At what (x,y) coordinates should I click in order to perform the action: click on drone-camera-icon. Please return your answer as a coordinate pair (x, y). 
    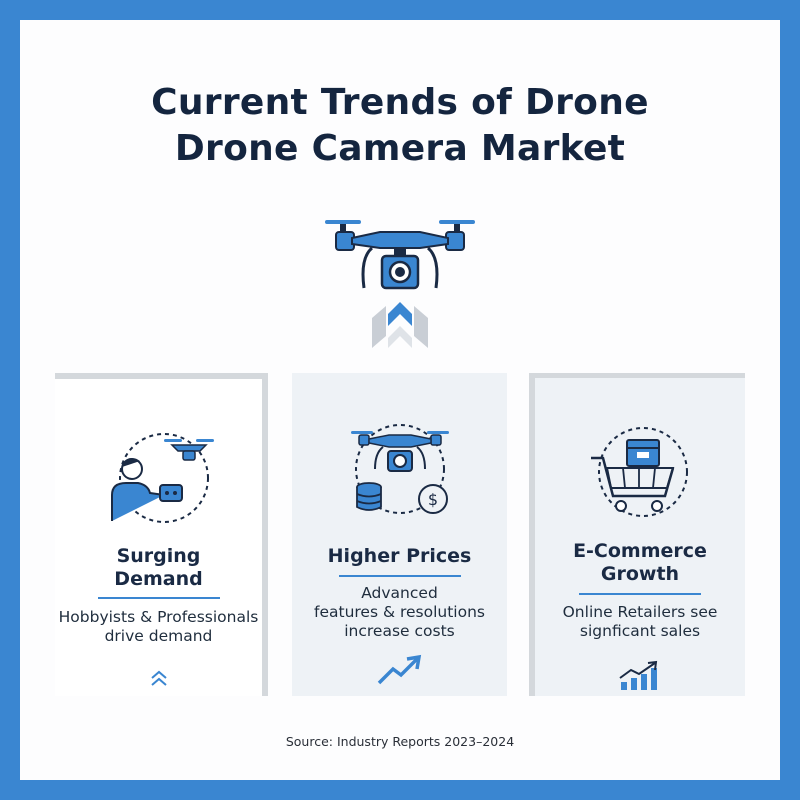
    Looking at the image, I should click on (400, 284).